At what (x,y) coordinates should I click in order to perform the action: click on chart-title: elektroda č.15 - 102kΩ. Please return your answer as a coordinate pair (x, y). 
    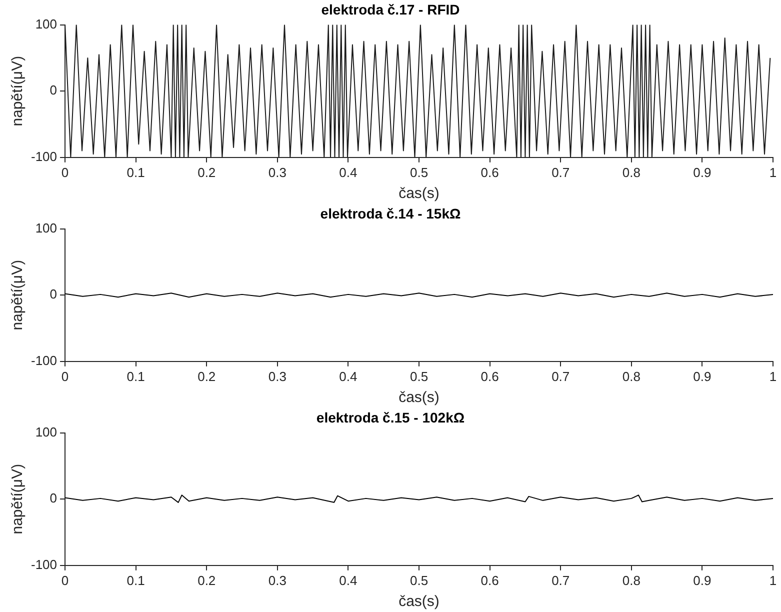
    Looking at the image, I should click on (390, 417).